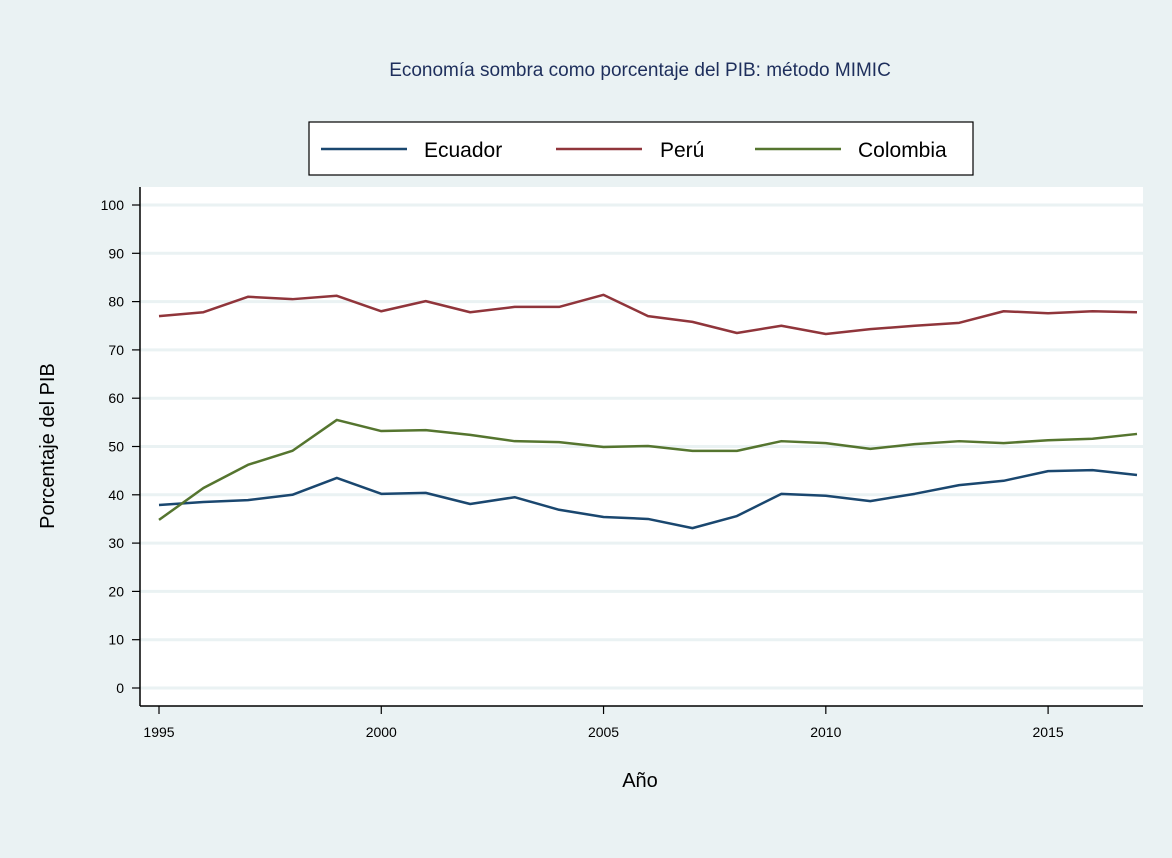 The width and height of the screenshot is (1172, 858). I want to click on y-tick-label: 30, so click(116, 543).